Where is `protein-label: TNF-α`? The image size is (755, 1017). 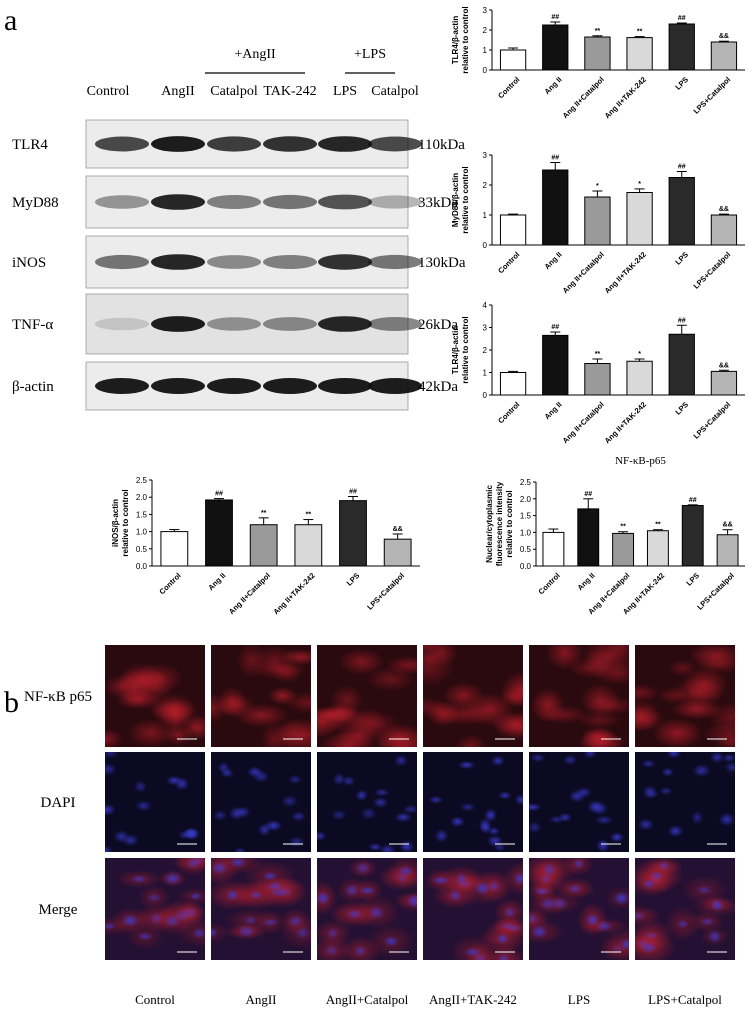 protein-label: TNF-α is located at coordinates (32, 325).